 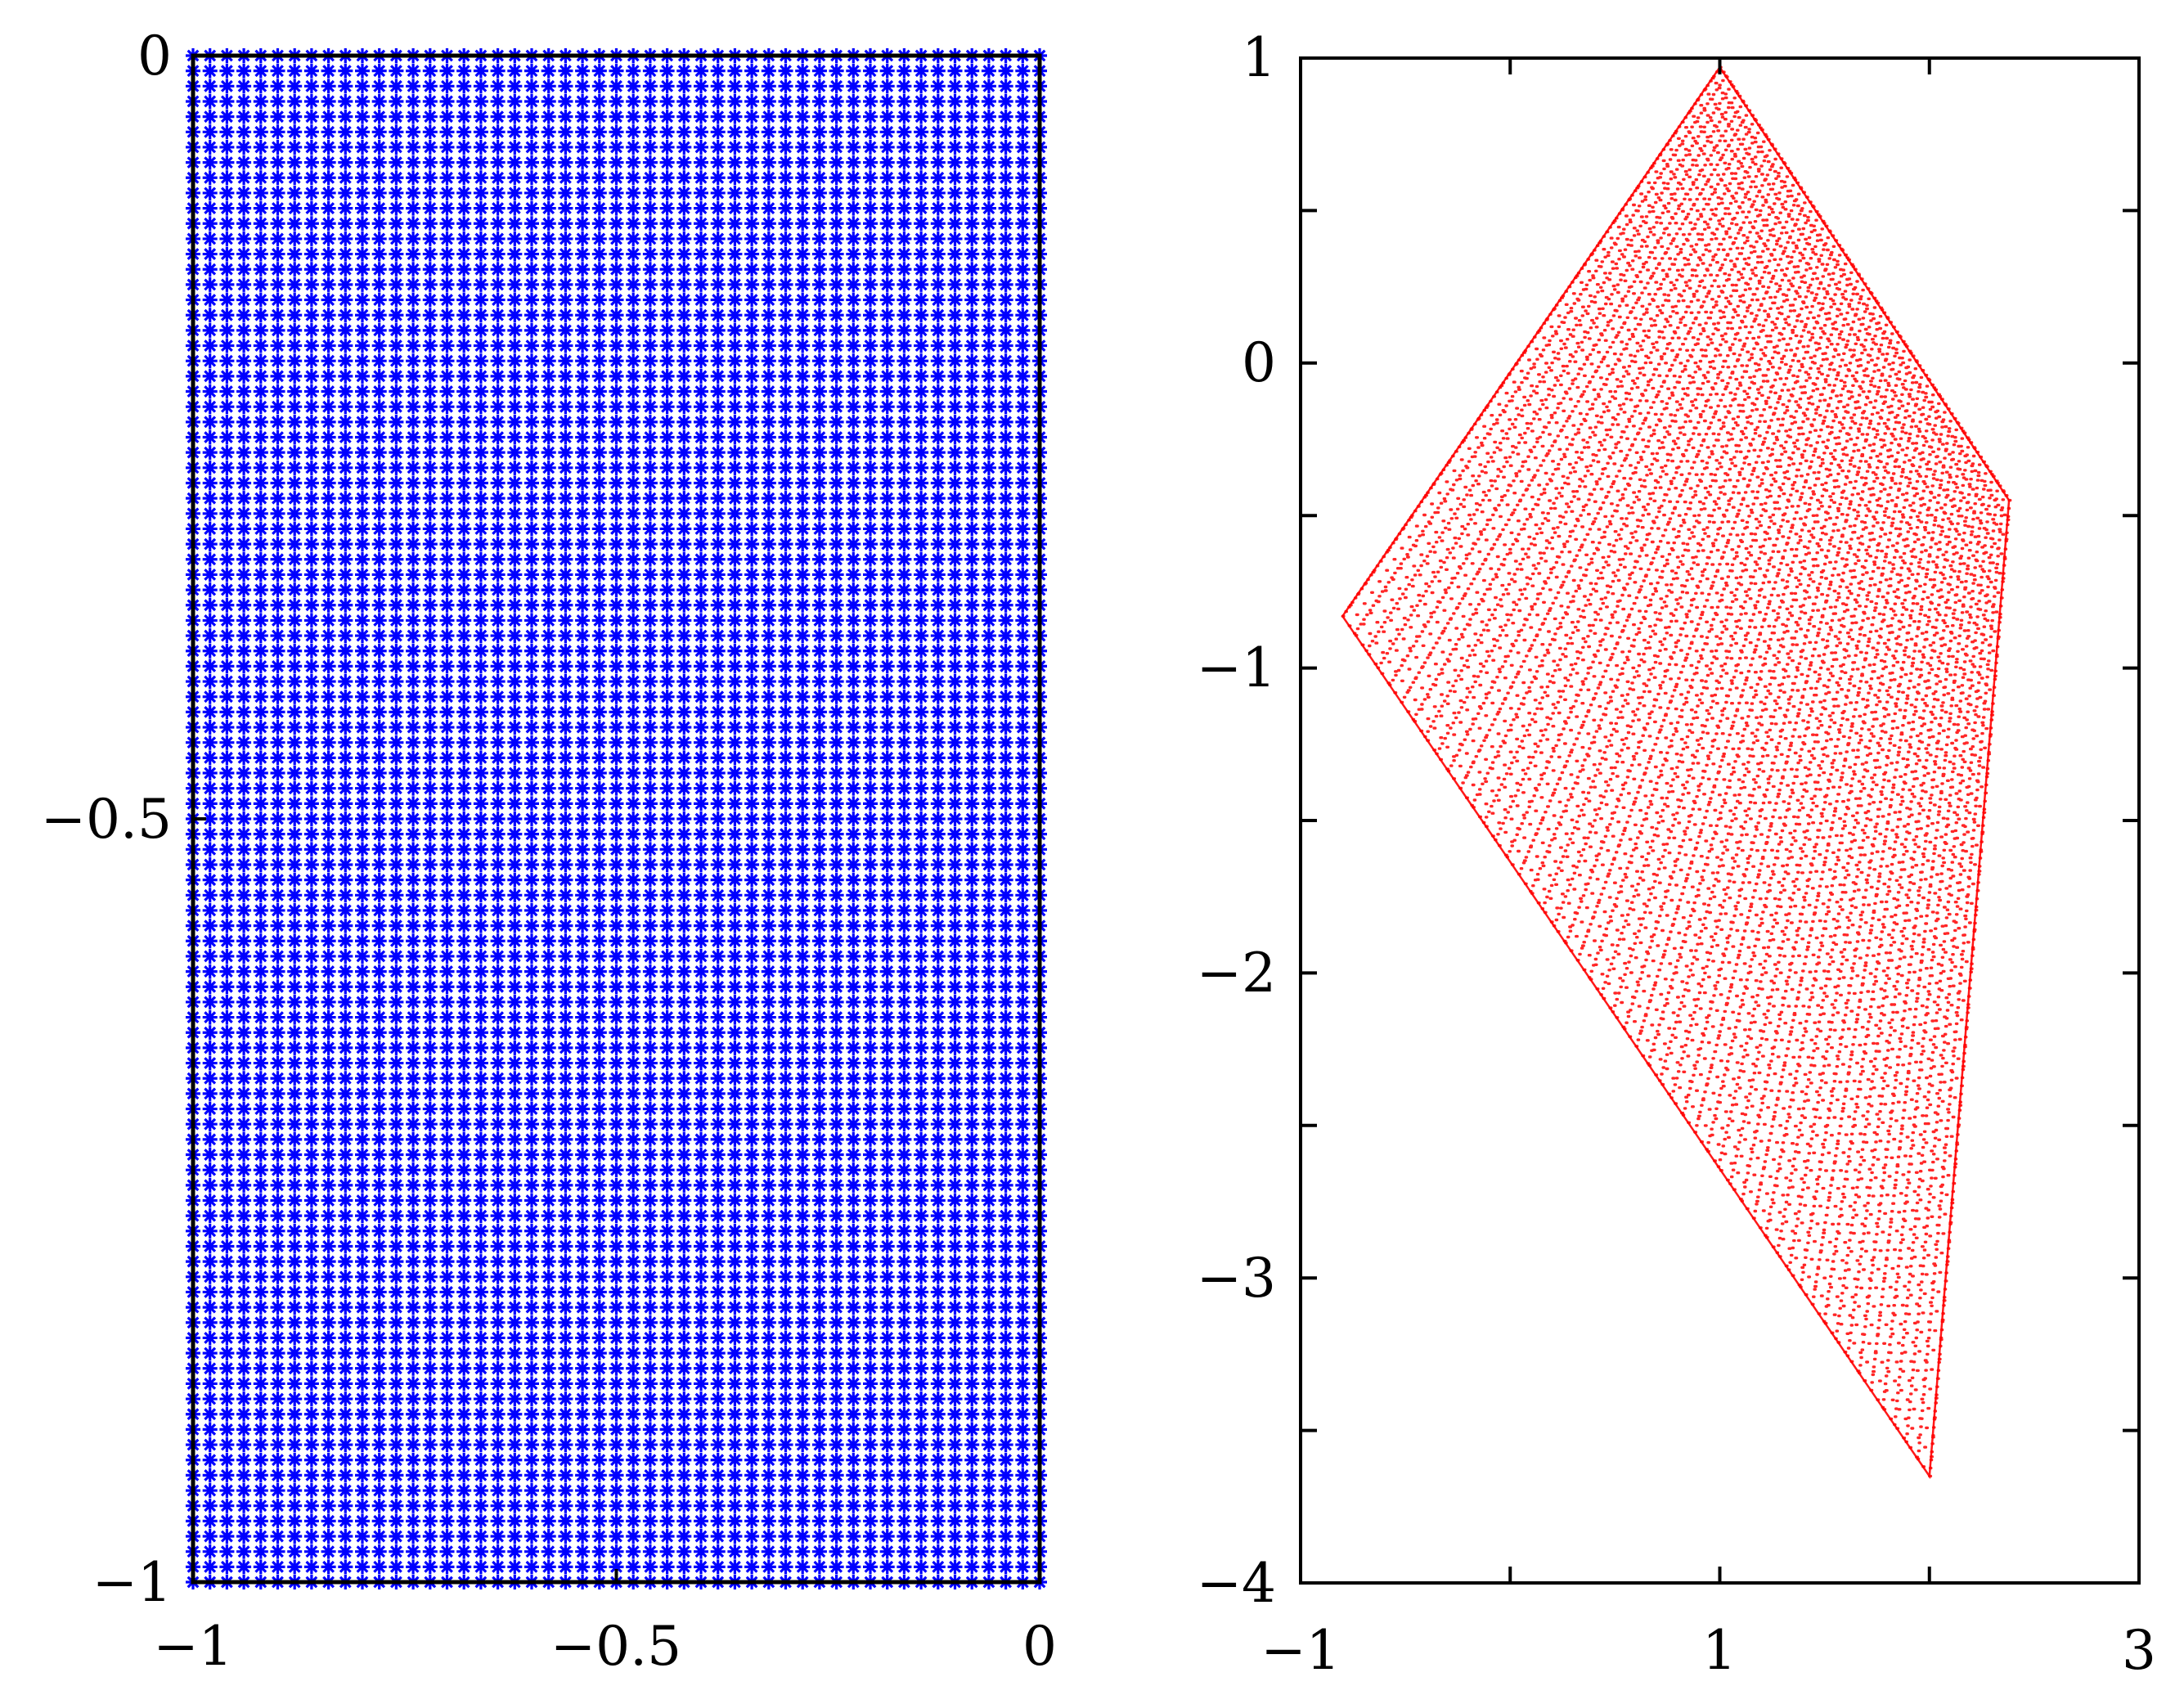 What do you see at coordinates (2139, 1650) in the screenshot?
I see `right-x-tick-label-5: 3` at bounding box center [2139, 1650].